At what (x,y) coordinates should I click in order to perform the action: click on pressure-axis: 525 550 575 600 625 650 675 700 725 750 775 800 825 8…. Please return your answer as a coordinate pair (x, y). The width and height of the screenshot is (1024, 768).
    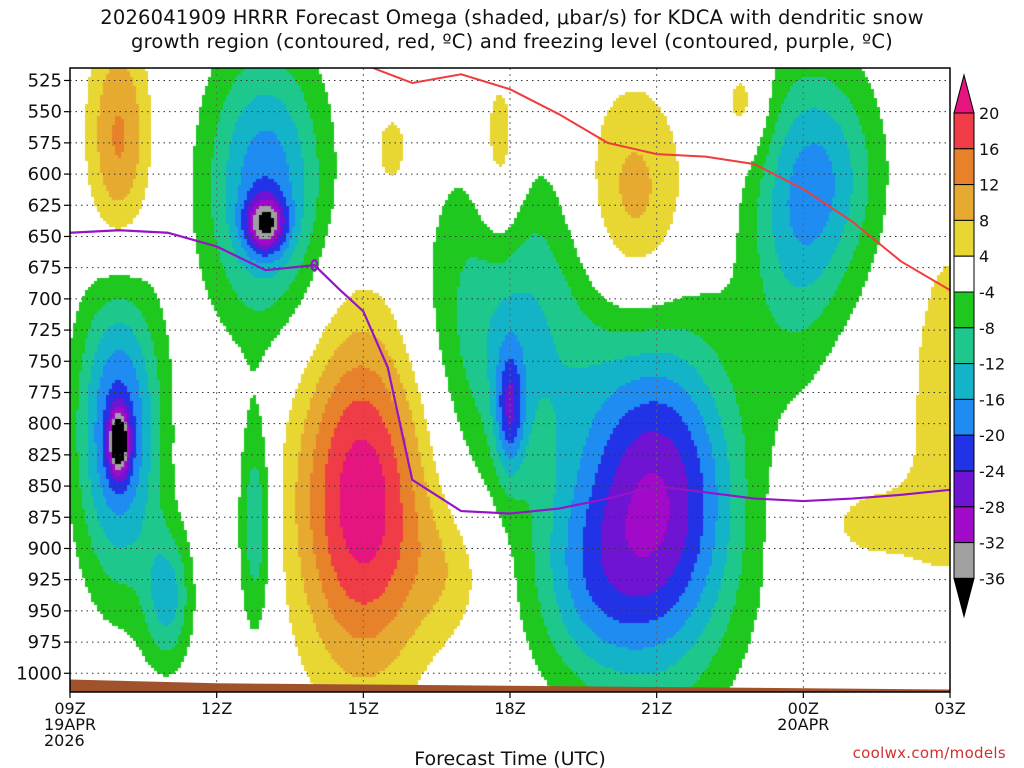
    Looking at the image, I should click on (43, 377).